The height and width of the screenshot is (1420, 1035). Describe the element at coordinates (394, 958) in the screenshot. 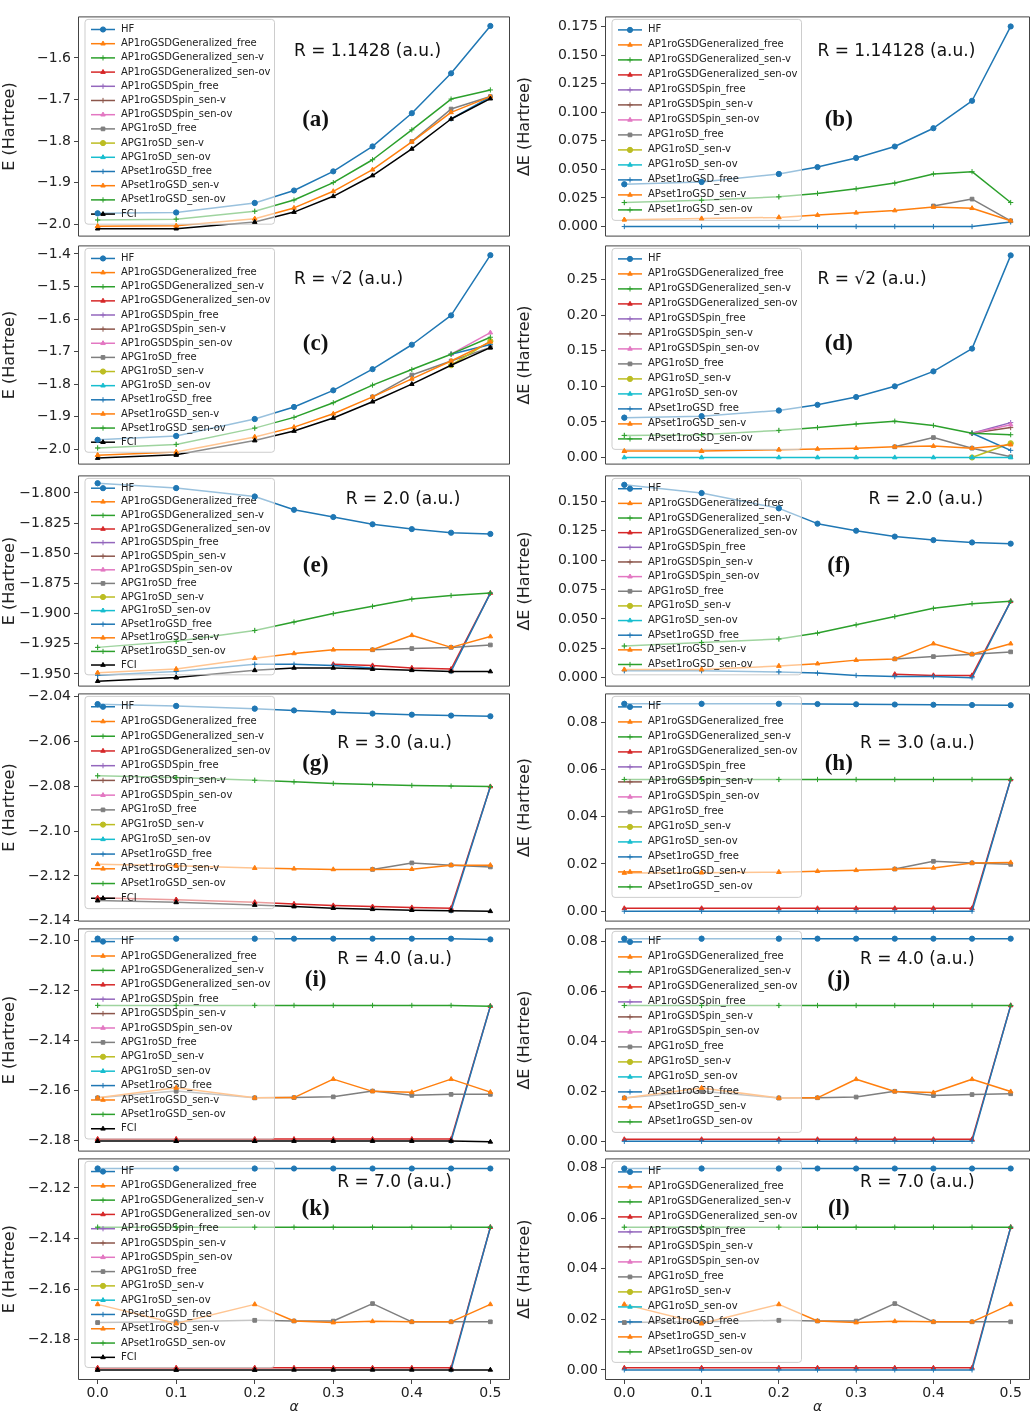

I see `annotation: R = 4.0 (a.u.)` at that location.